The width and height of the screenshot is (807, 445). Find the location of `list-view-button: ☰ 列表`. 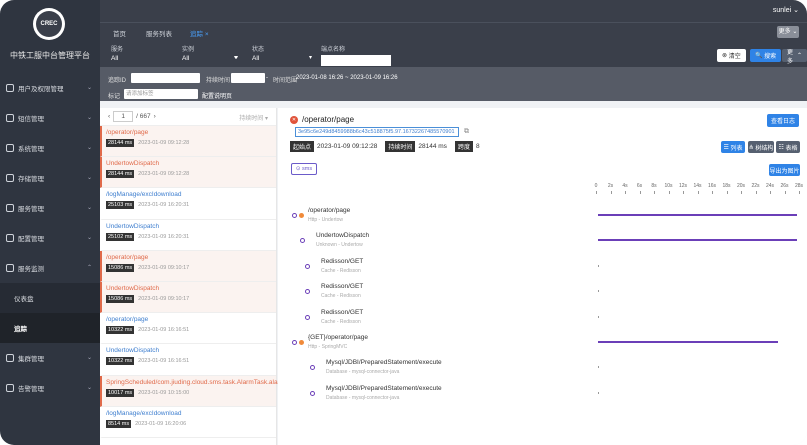

list-view-button: ☰ 列表 is located at coordinates (733, 147).